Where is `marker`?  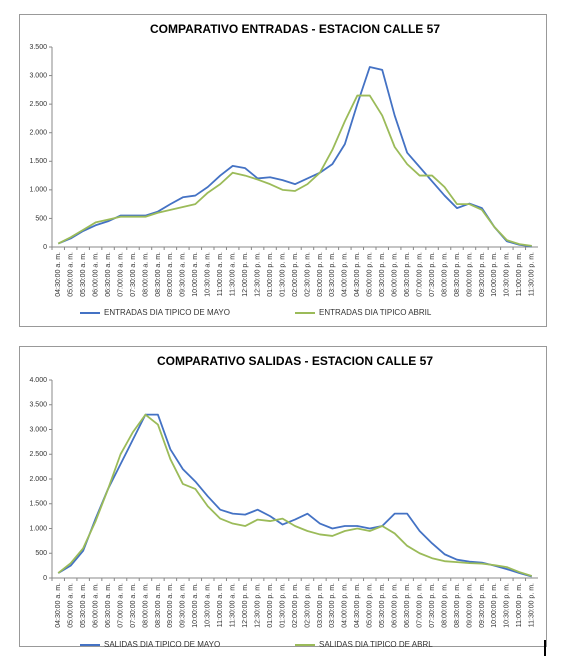
marker is located at coordinates (545, 648).